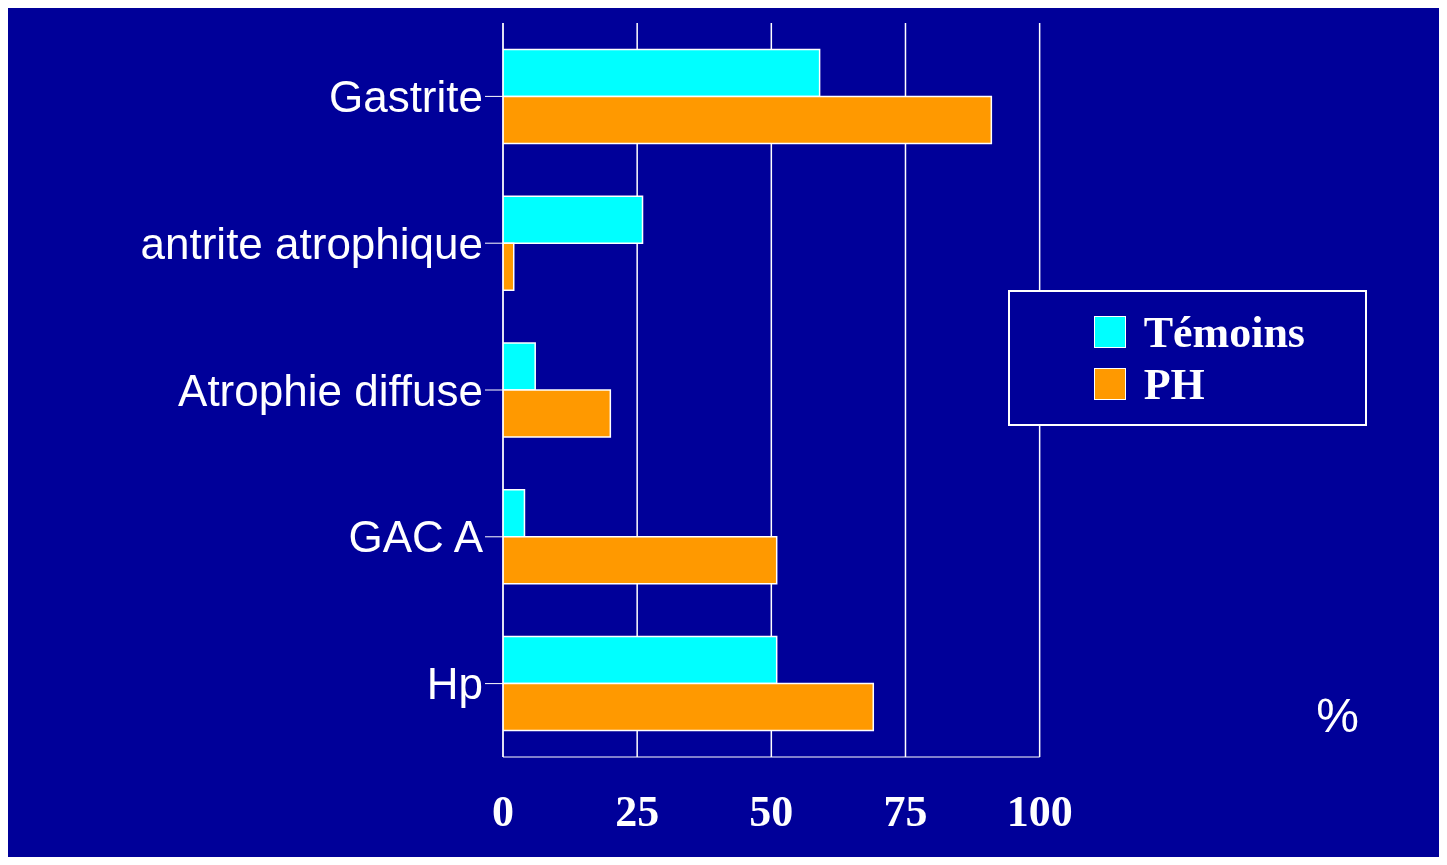 This screenshot has height=865, width=1447. I want to click on x-tick-label: 50, so click(771, 812).